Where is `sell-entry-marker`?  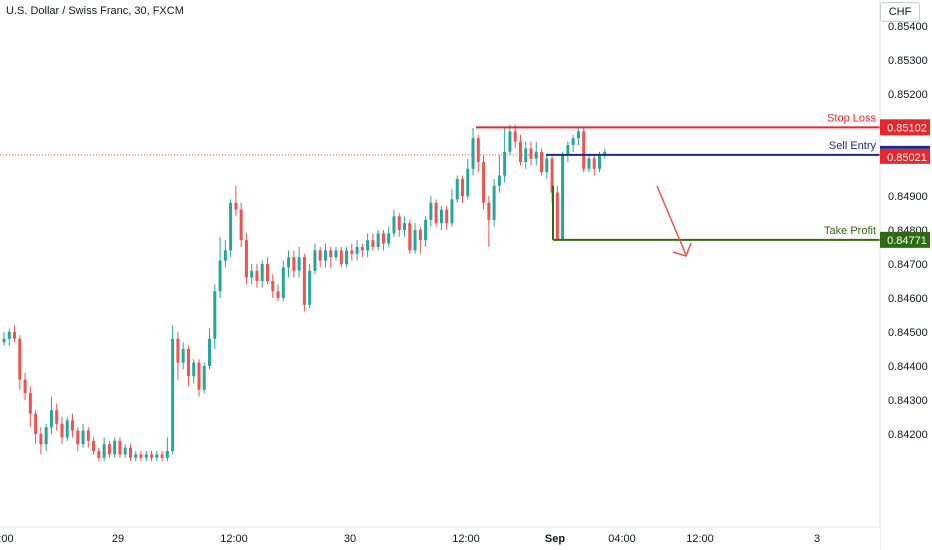
sell-entry-marker is located at coordinates (905, 147).